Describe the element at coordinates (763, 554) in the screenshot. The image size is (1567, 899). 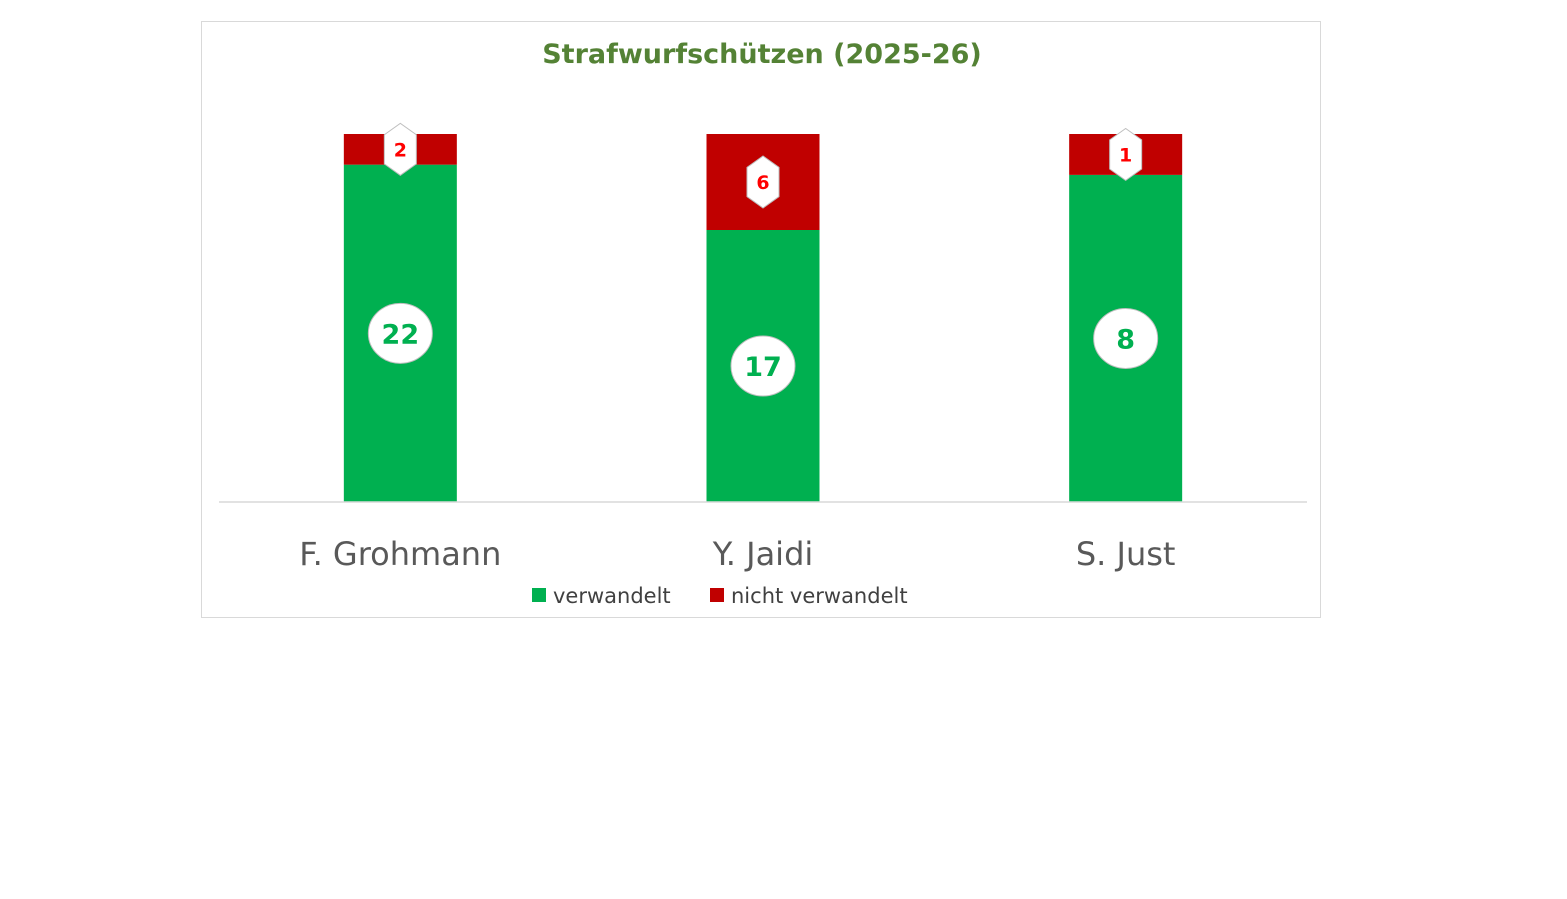
I see `category-label: Y. Jaidi` at that location.